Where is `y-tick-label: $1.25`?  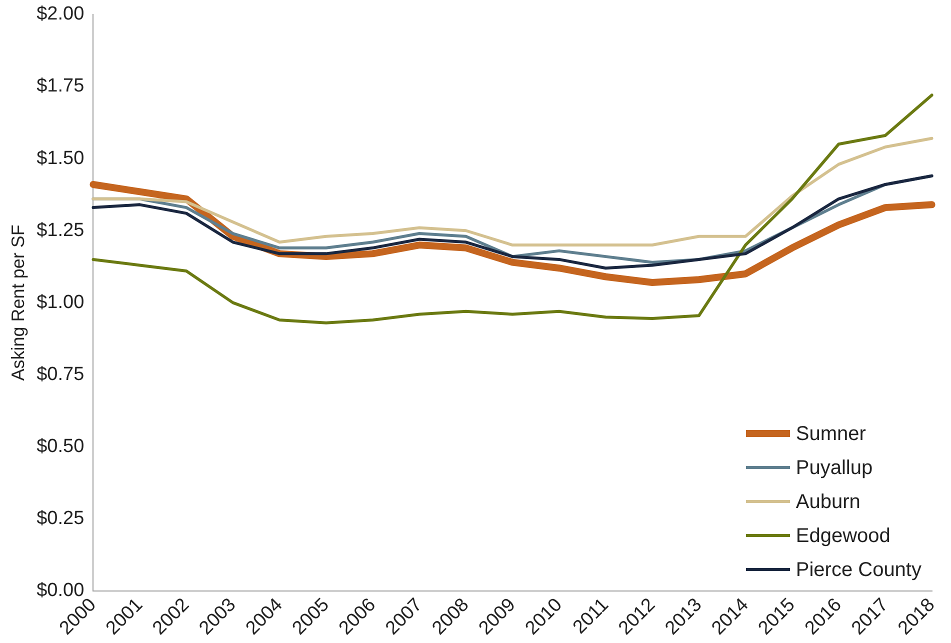 y-tick-label: $1.25 is located at coordinates (60, 230).